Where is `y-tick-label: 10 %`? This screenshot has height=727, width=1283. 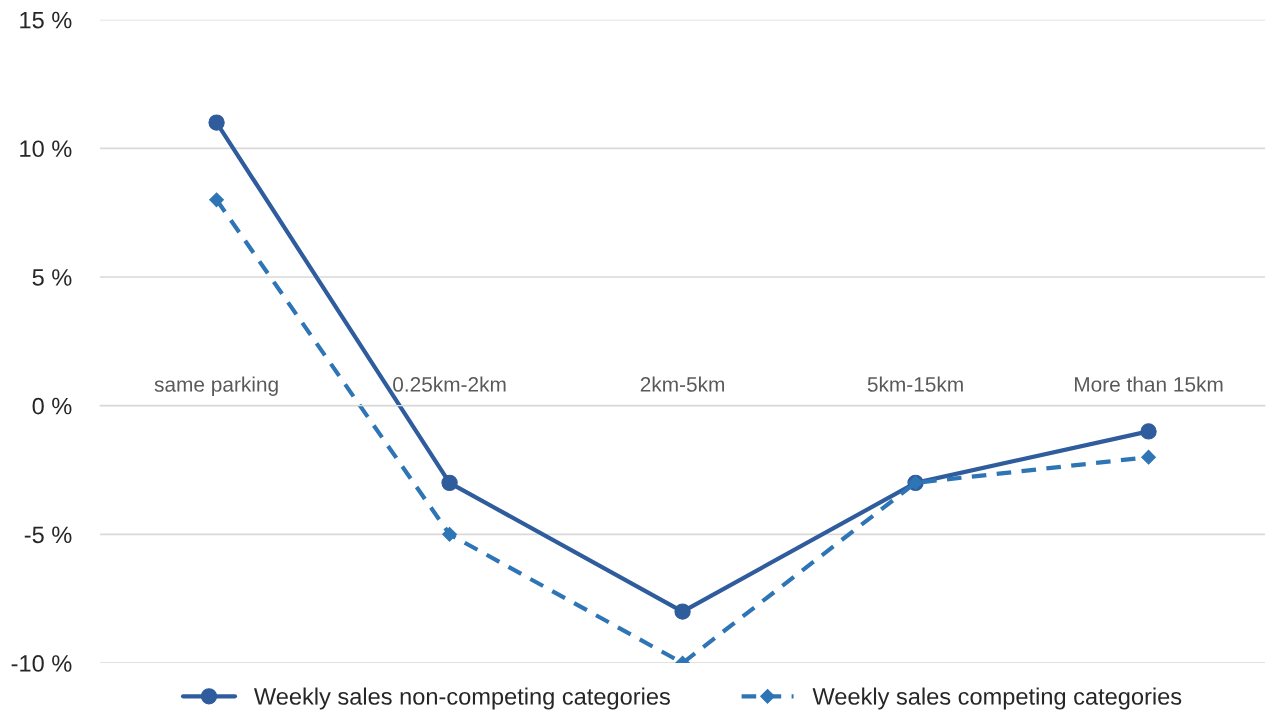 y-tick-label: 10 % is located at coordinates (46, 149).